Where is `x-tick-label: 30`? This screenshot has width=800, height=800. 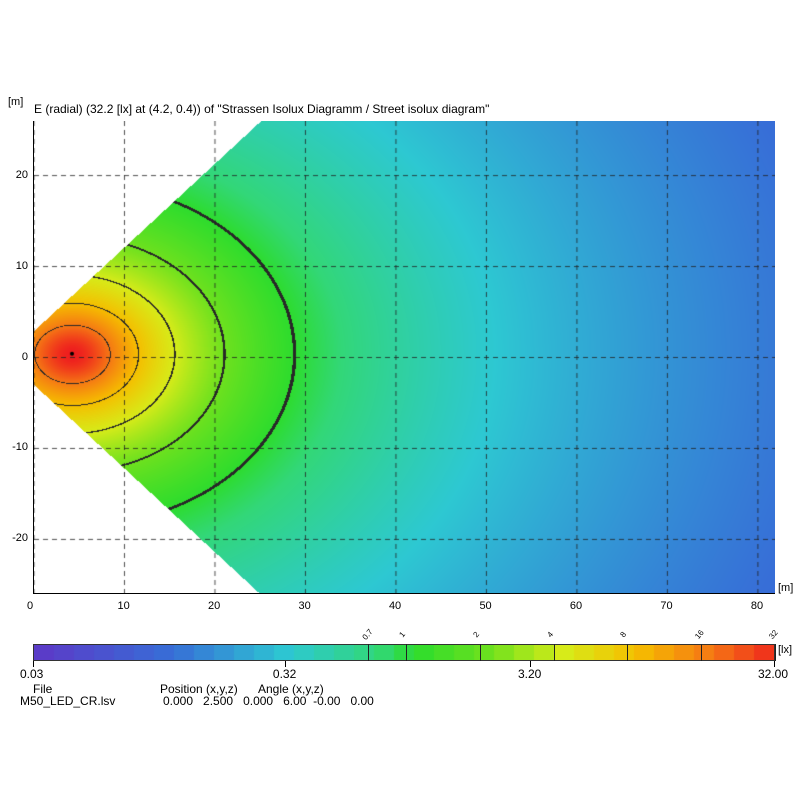 x-tick-label: 30 is located at coordinates (304, 606).